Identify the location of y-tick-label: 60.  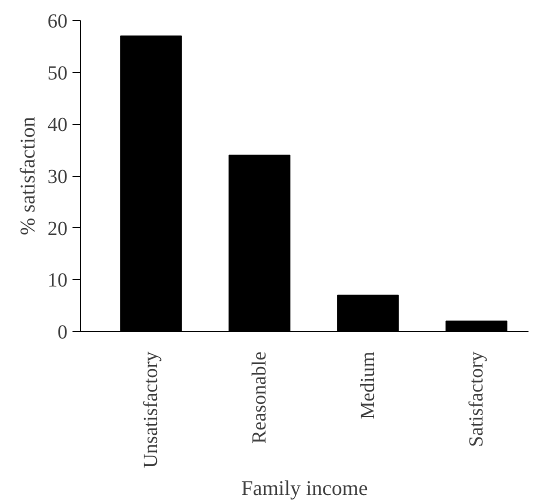
(58, 21).